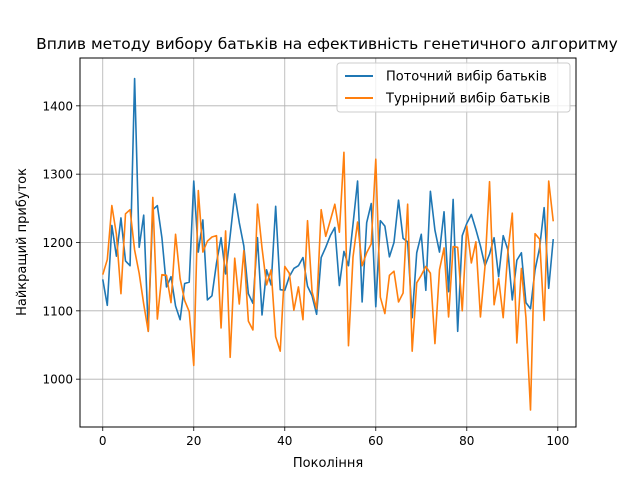 This screenshot has height=480, width=640. Describe the element at coordinates (466, 77) in the screenshot. I see `legend-label-current: Поточний вибір батьків` at that location.